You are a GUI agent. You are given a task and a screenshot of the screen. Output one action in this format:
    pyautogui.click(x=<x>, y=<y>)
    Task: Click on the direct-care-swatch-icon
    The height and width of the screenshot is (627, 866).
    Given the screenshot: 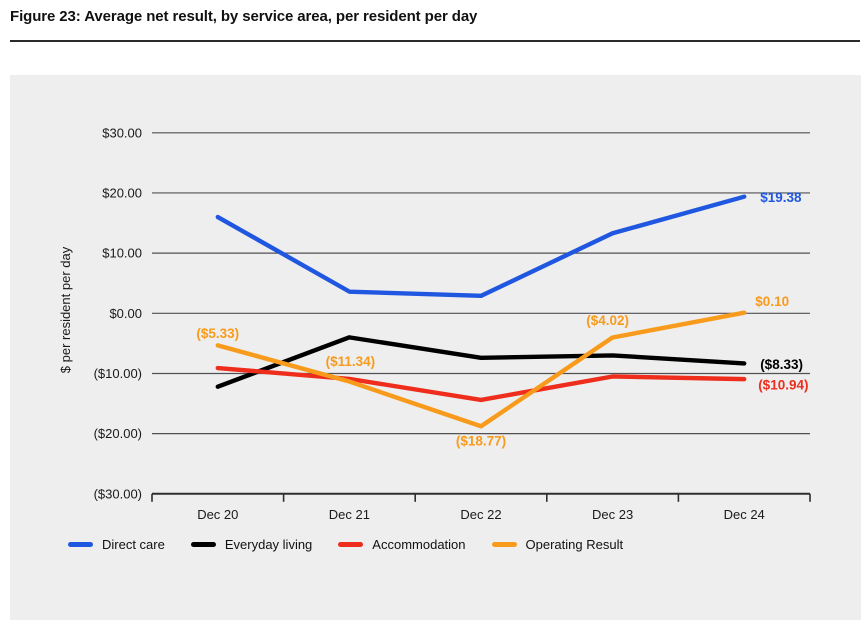 What is the action you would take?
    pyautogui.click(x=80, y=544)
    